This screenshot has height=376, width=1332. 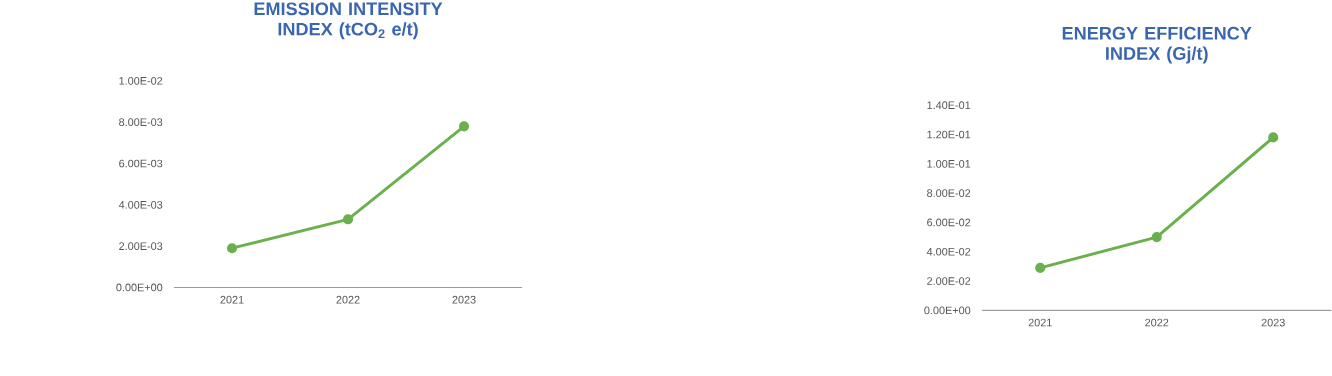 I want to click on y-tick-label: 6.00E-03, so click(x=141, y=163).